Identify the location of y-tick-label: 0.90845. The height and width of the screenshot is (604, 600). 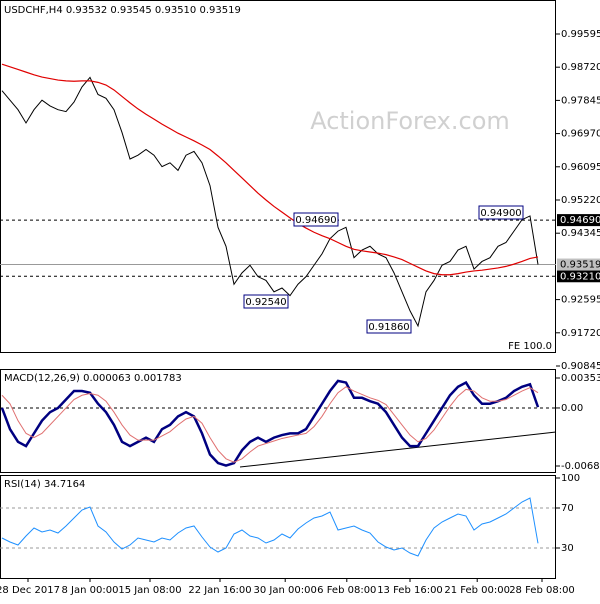
(580, 366).